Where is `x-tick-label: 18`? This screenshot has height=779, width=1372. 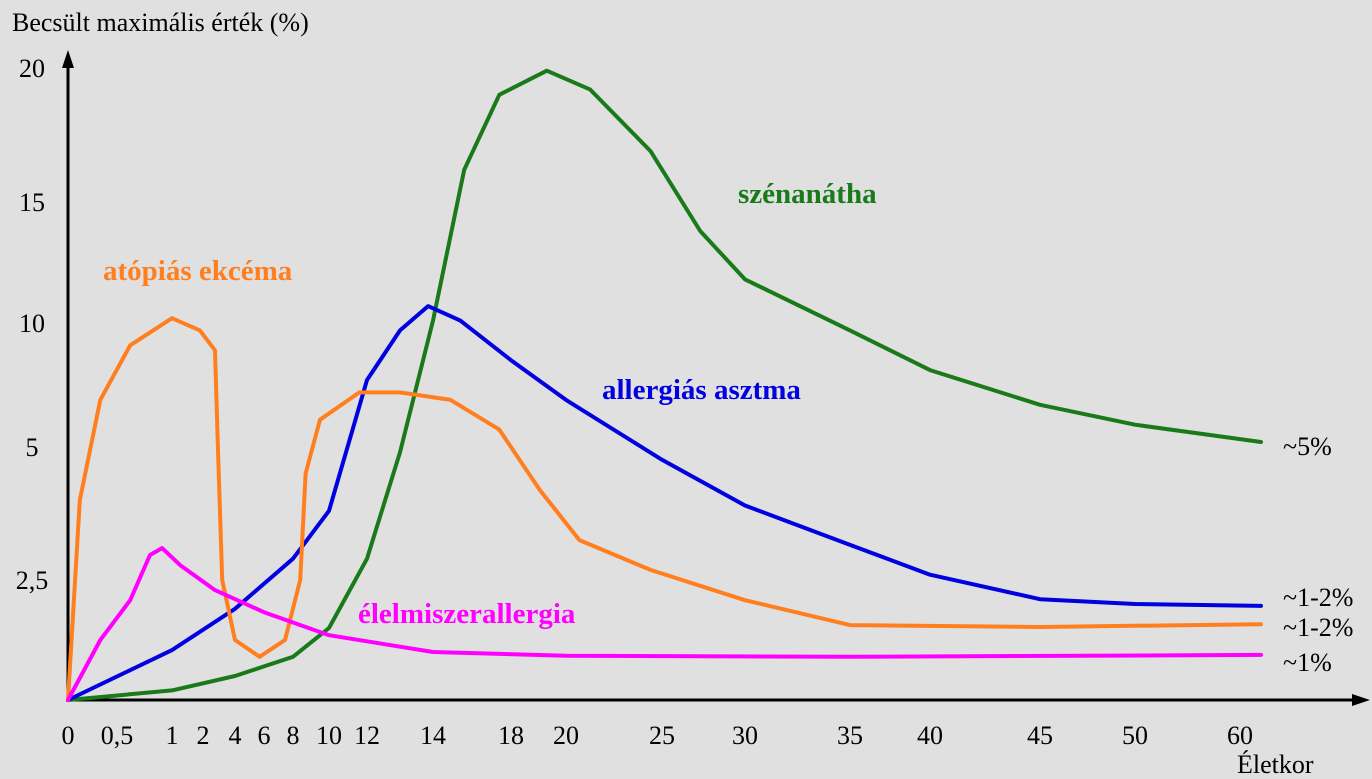
x-tick-label: 18 is located at coordinates (511, 735).